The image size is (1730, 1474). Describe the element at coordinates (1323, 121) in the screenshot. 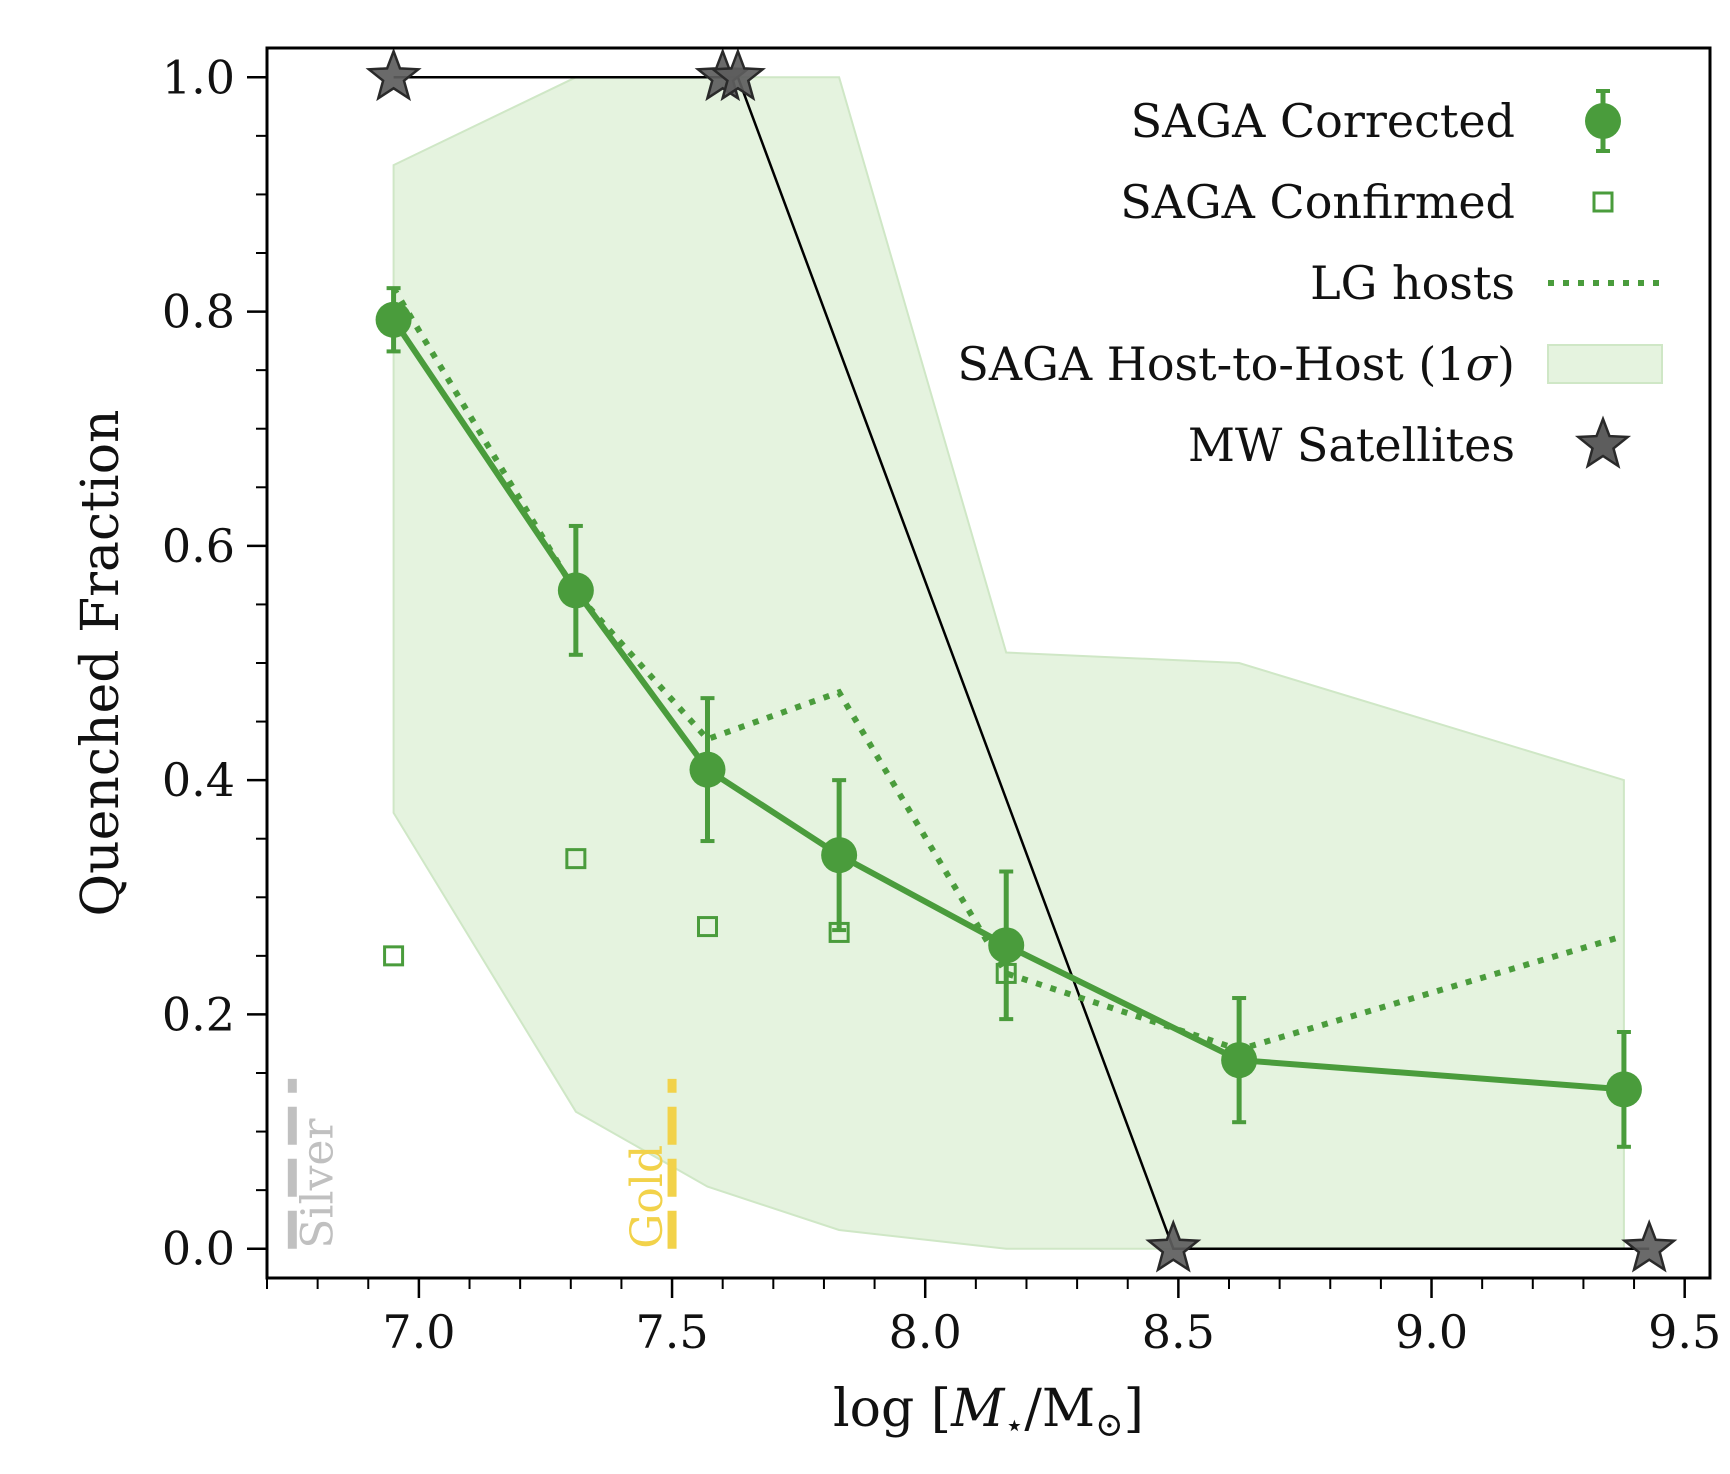

I see `legend-label: SAGA Corrected` at that location.